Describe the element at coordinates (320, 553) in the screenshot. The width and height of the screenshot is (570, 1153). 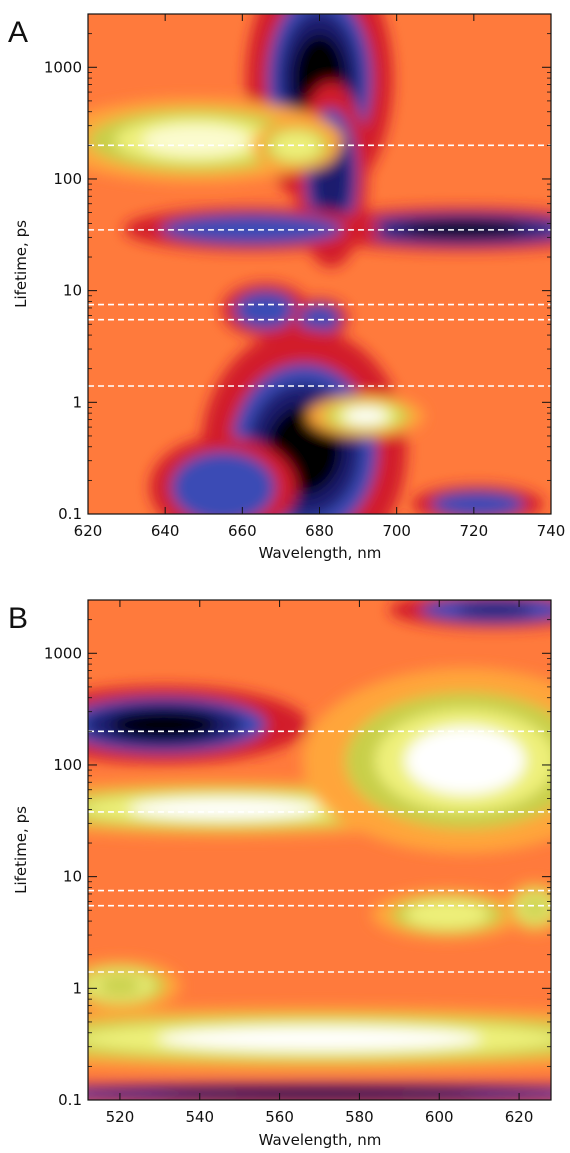
I see `panel-a-x-label: Wavelength, nm` at that location.